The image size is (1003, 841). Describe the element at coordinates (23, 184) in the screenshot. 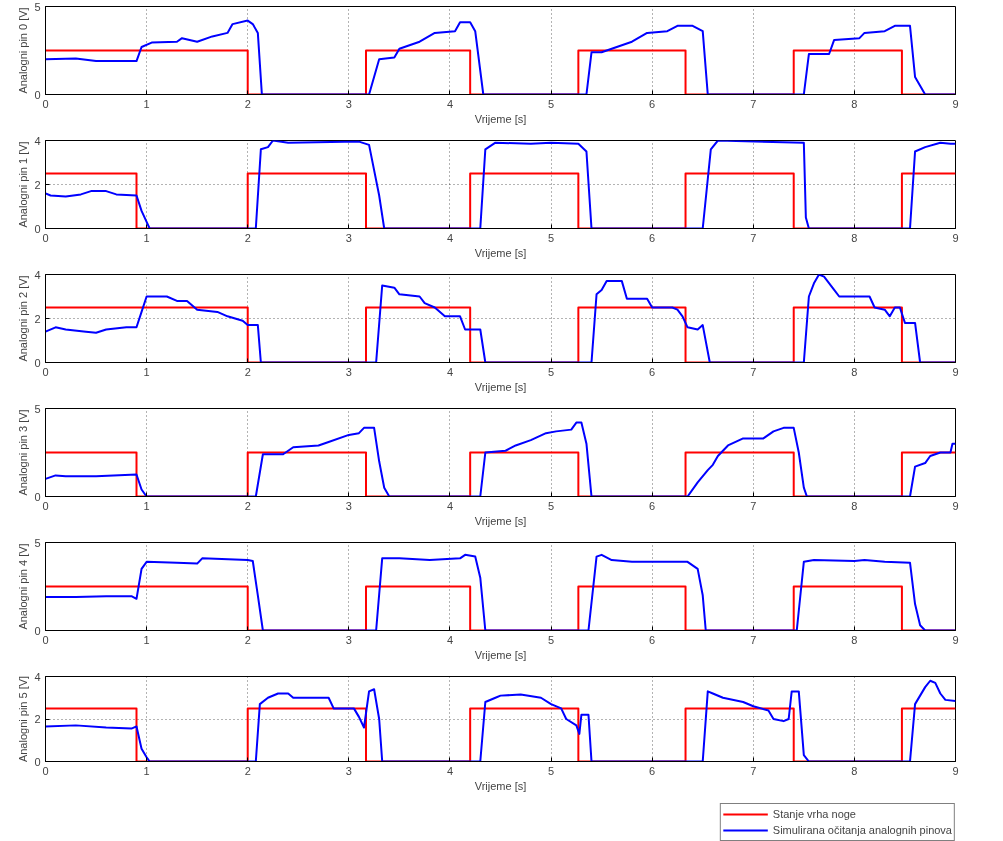

I see `y-axis-title: Analogni pin 1 [V]` at that location.